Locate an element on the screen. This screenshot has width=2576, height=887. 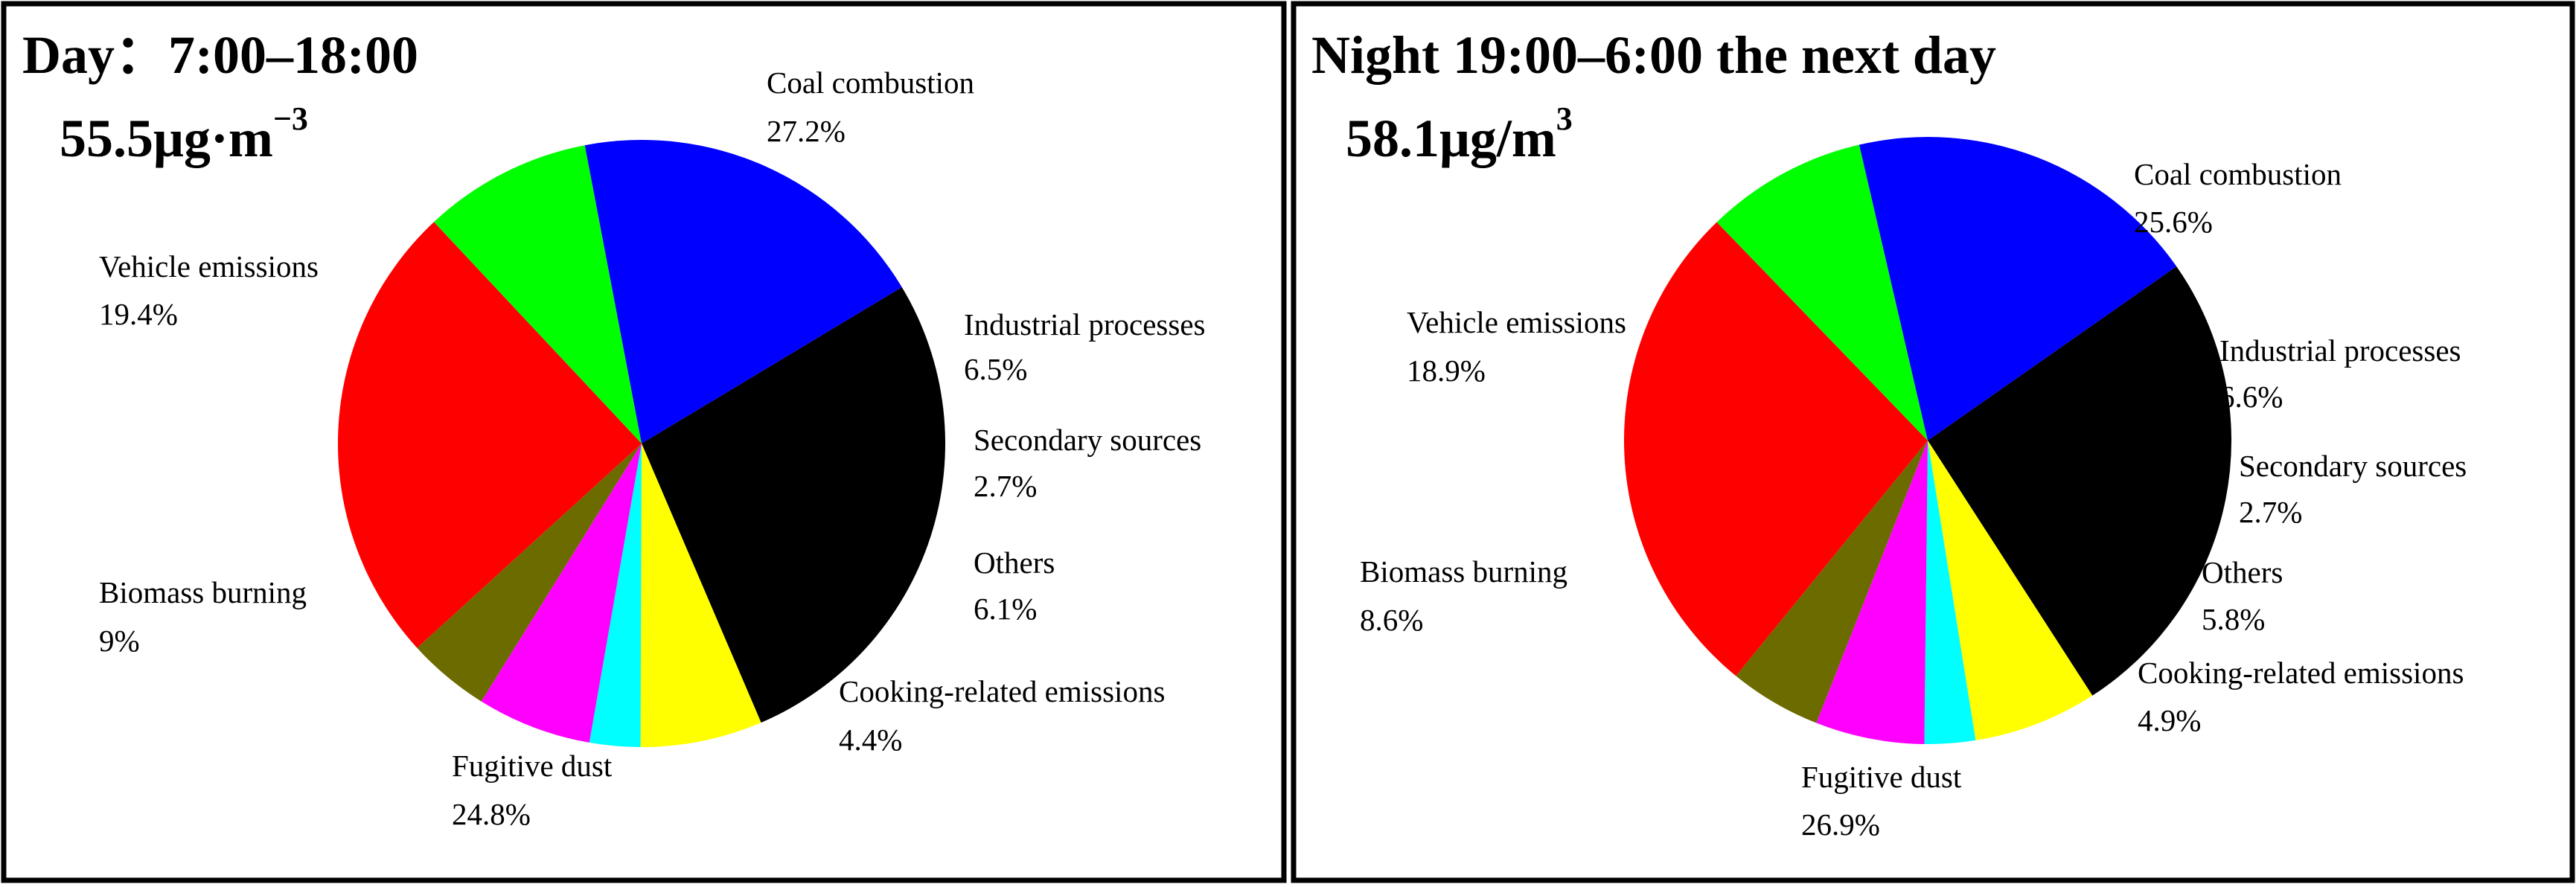
slice-night-fugitive-dust is located at coordinates (1776, 449).